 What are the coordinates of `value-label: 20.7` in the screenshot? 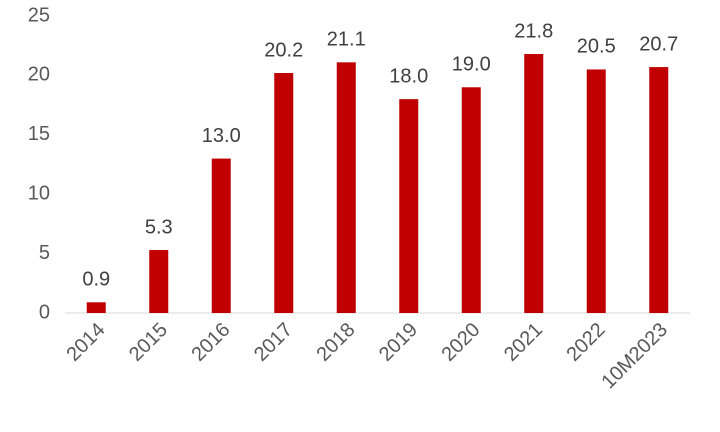 It's located at (658, 44).